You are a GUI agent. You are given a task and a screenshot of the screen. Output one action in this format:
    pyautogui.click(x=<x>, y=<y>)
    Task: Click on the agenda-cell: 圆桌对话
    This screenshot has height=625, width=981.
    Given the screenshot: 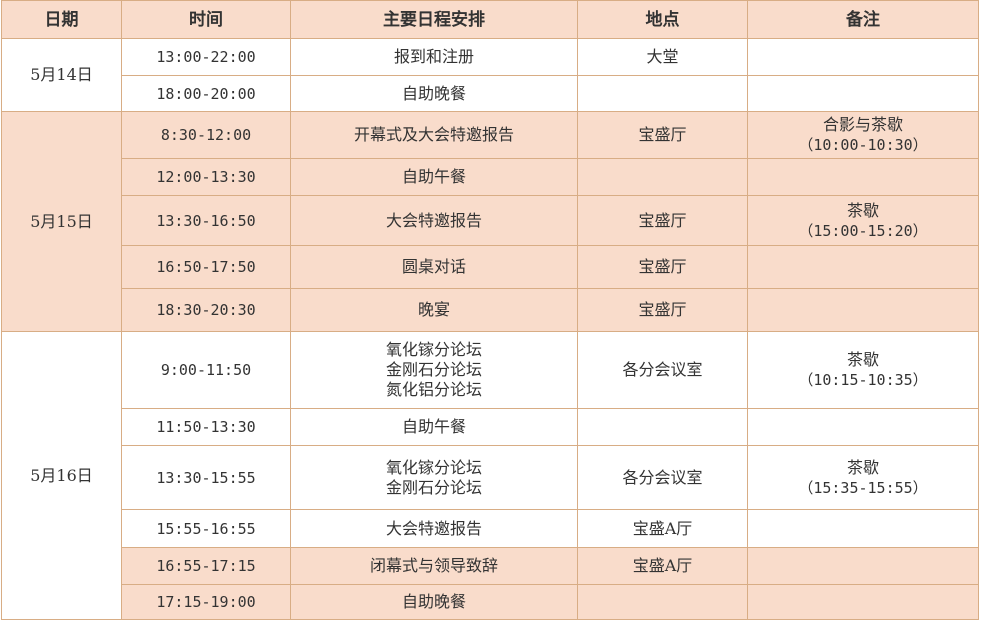 What is the action you would take?
    pyautogui.click(x=434, y=267)
    